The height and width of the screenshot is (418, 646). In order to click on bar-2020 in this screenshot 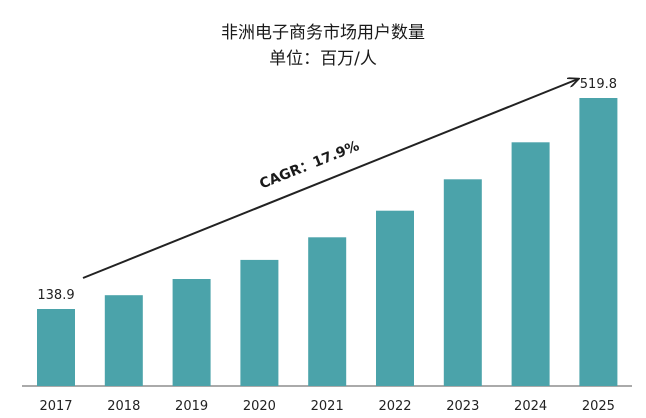, I will do `click(259, 322)`.